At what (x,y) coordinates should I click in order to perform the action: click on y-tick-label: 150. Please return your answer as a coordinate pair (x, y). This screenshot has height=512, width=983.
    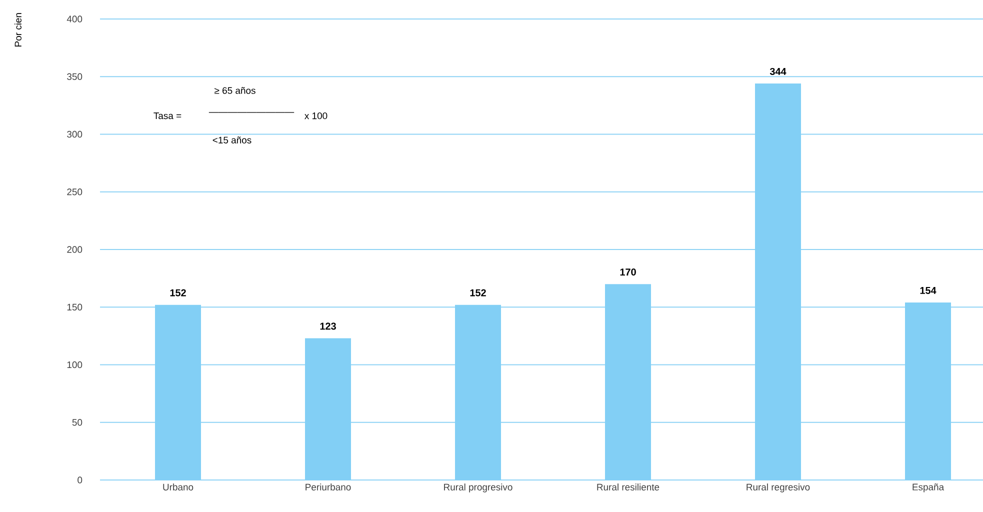
    Looking at the image, I should click on (74, 307).